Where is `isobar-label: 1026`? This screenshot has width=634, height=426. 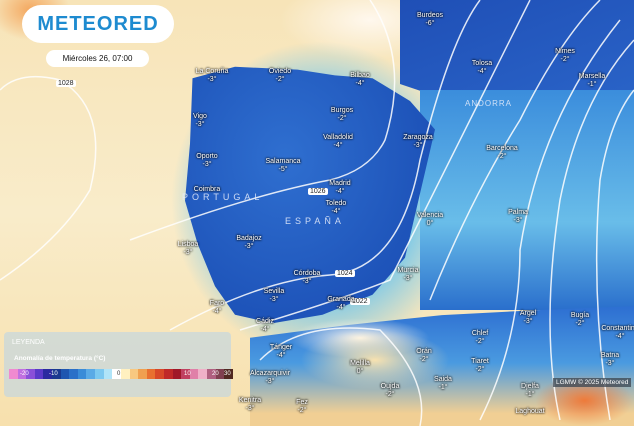 isobar-label: 1026 is located at coordinates (318, 191).